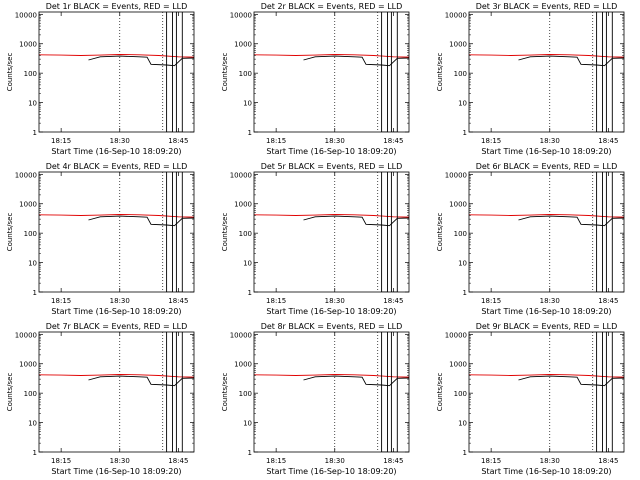  I want to click on panel-title: Det 2r BLACK = Events, RED = LLD, so click(332, 6).